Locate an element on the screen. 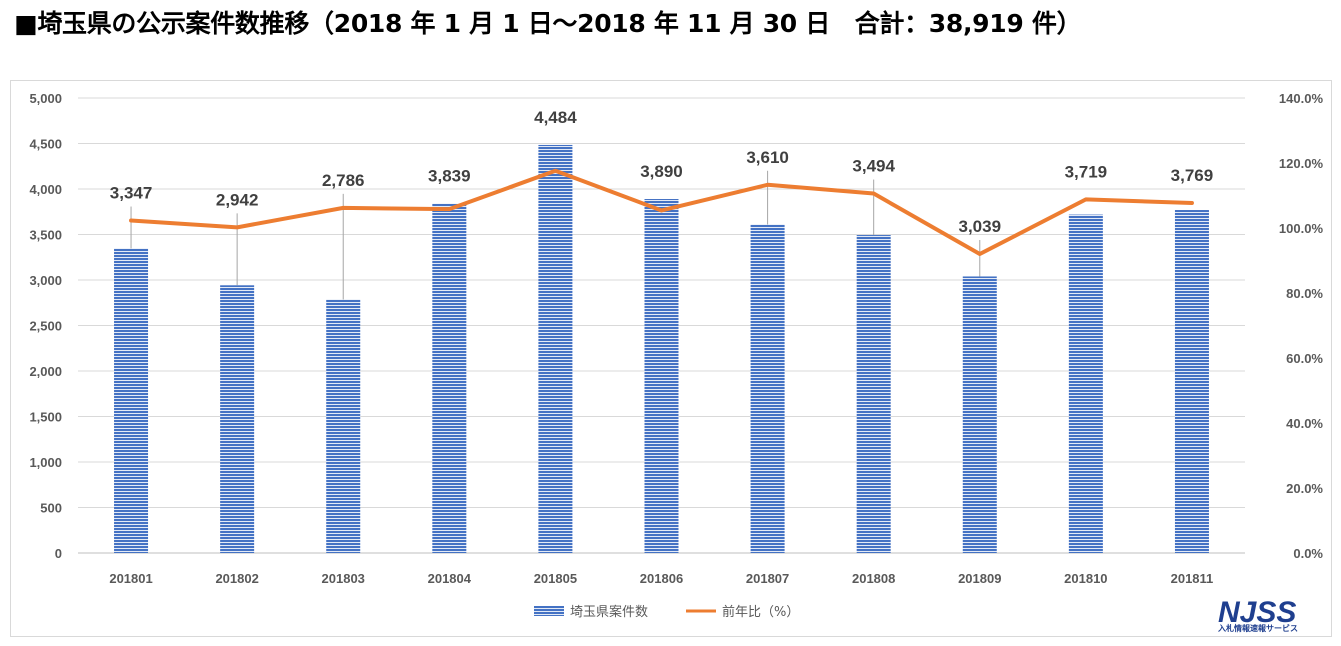 This screenshot has width=1341, height=646. x-tick-label: 201810 is located at coordinates (1085, 578).